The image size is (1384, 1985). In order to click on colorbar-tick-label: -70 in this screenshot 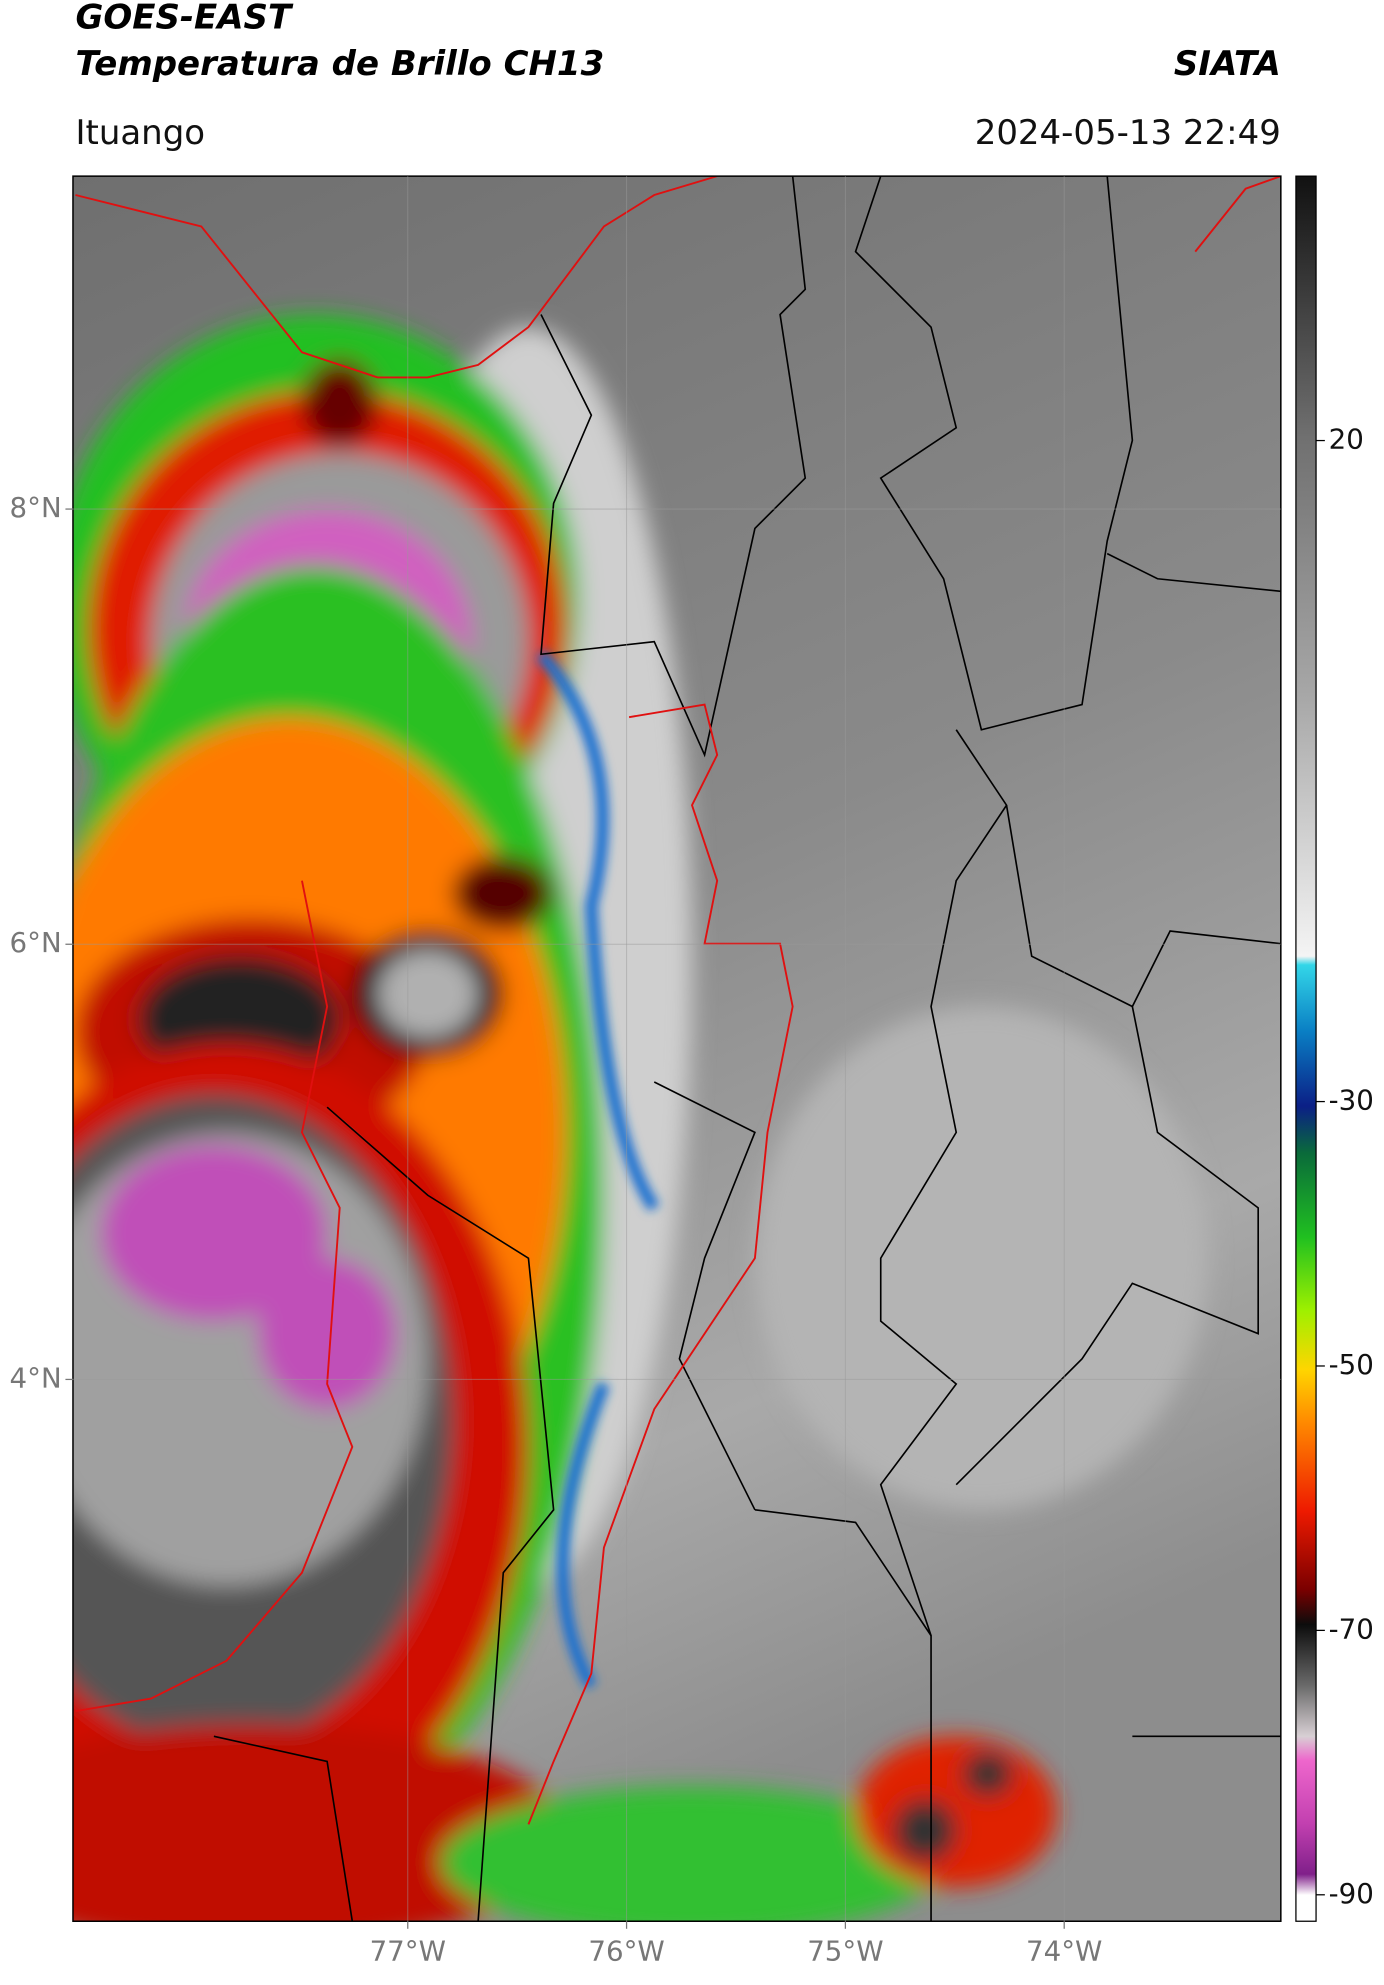, I will do `click(1351, 1628)`.